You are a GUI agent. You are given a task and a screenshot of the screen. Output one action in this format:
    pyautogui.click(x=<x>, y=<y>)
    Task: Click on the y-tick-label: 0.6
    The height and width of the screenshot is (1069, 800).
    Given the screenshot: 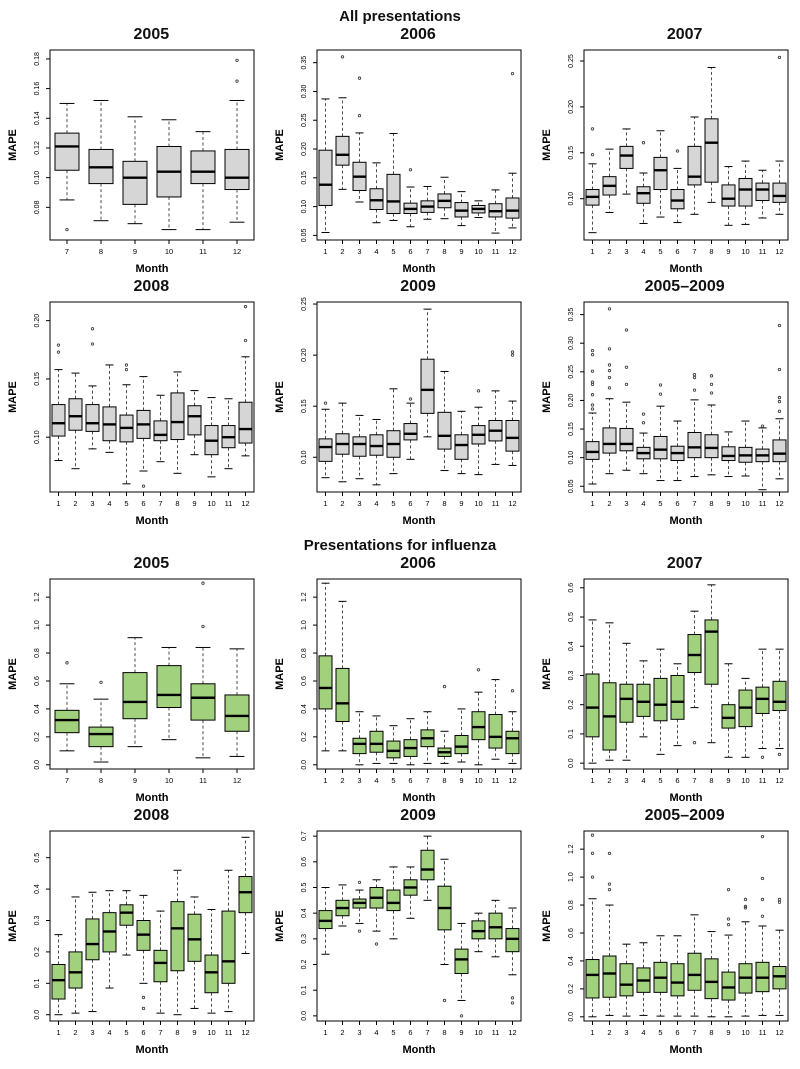 What is the action you would take?
    pyautogui.click(x=571, y=933)
    